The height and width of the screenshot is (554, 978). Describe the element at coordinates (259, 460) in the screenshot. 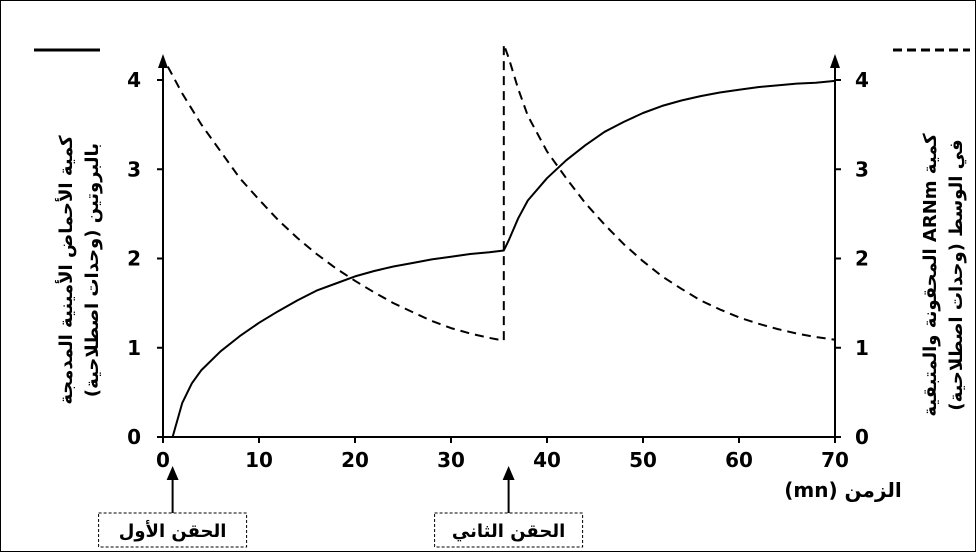

I see `x-tick-label: 10` at that location.